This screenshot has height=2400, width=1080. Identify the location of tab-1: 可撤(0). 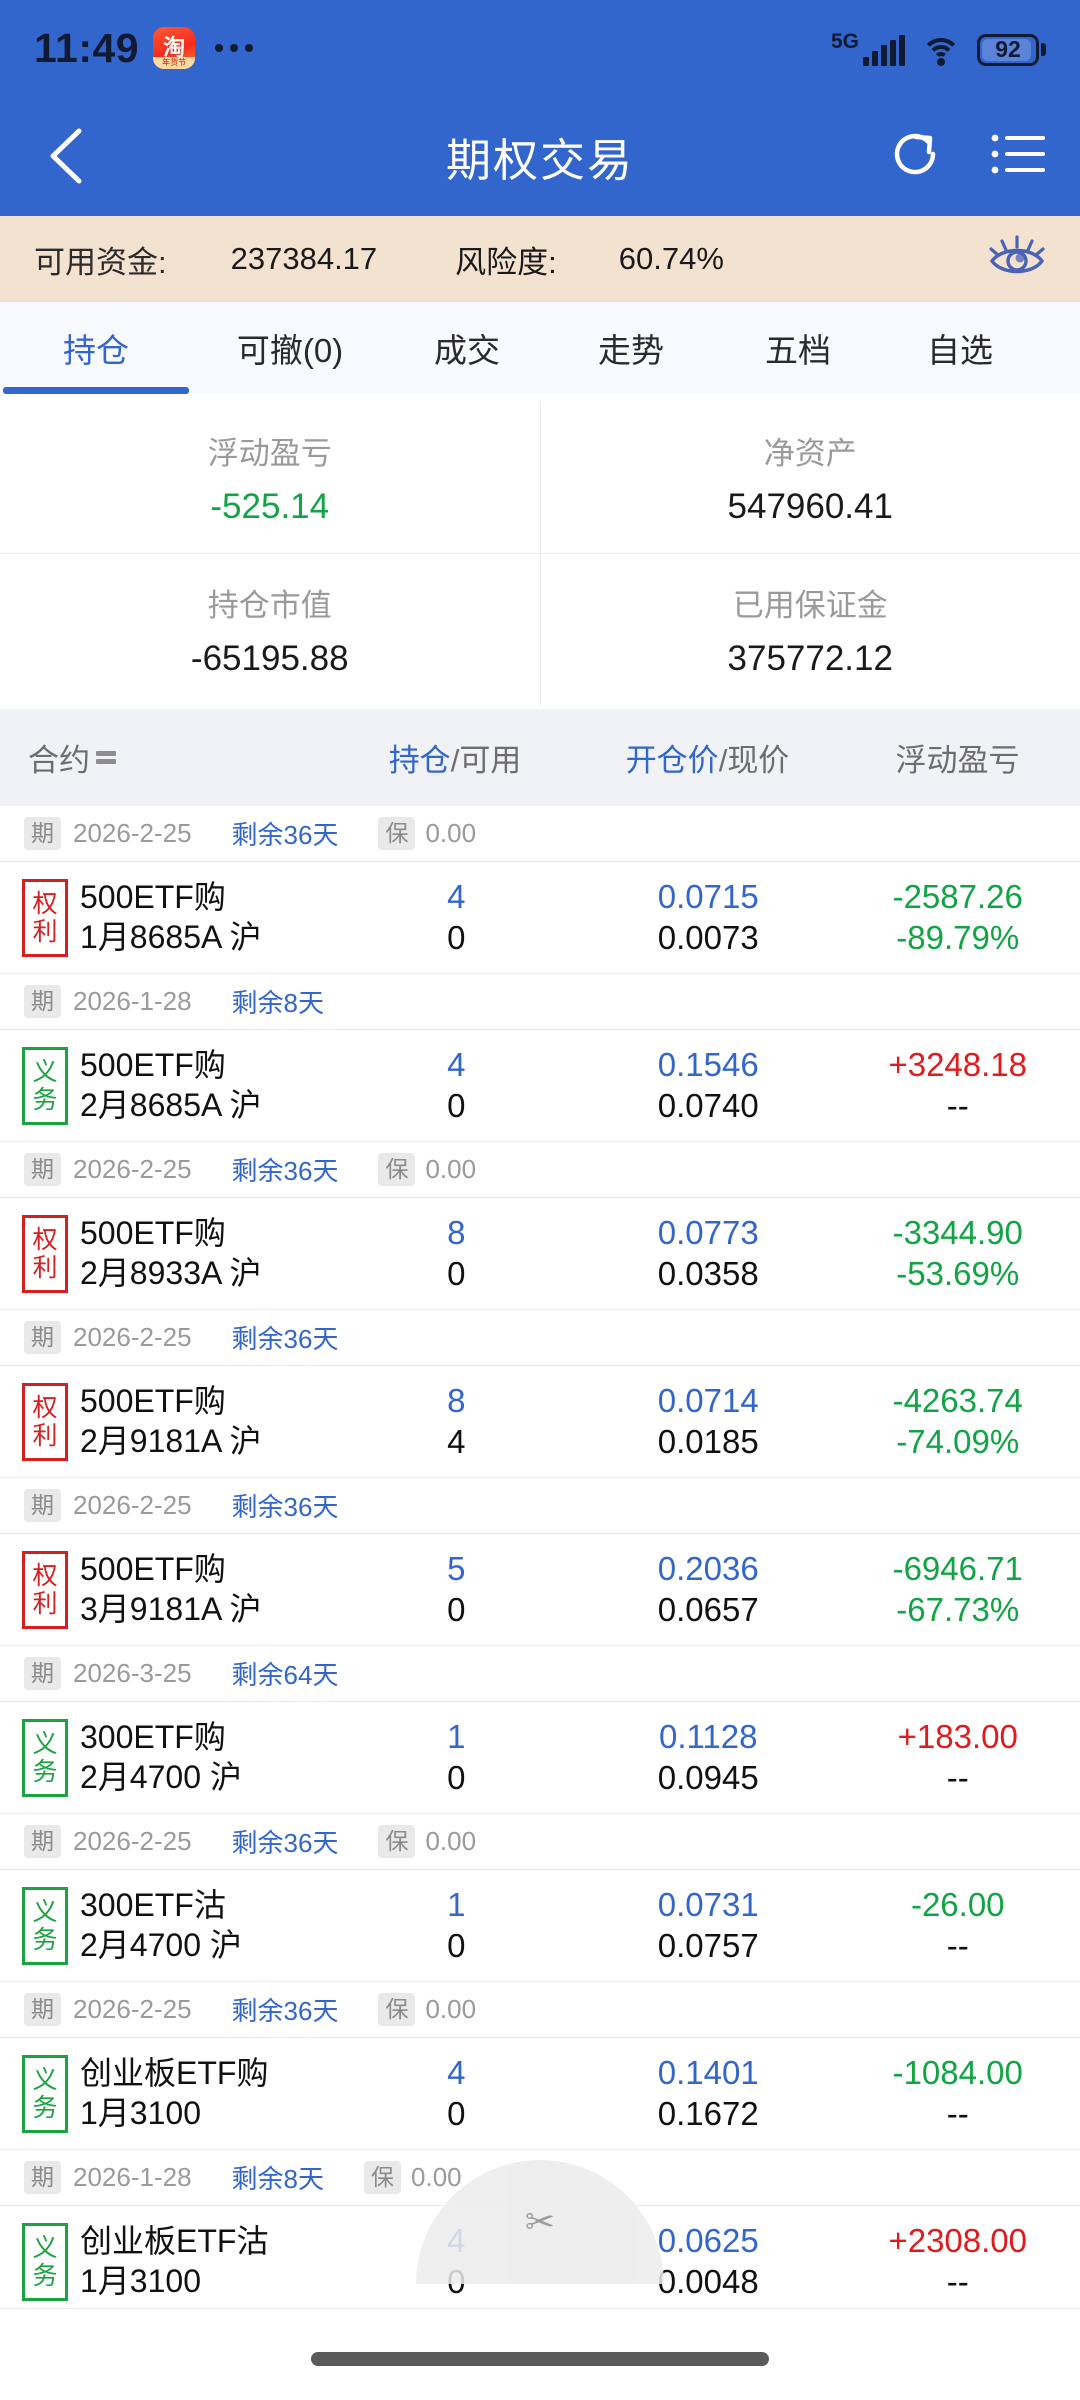
(290, 348).